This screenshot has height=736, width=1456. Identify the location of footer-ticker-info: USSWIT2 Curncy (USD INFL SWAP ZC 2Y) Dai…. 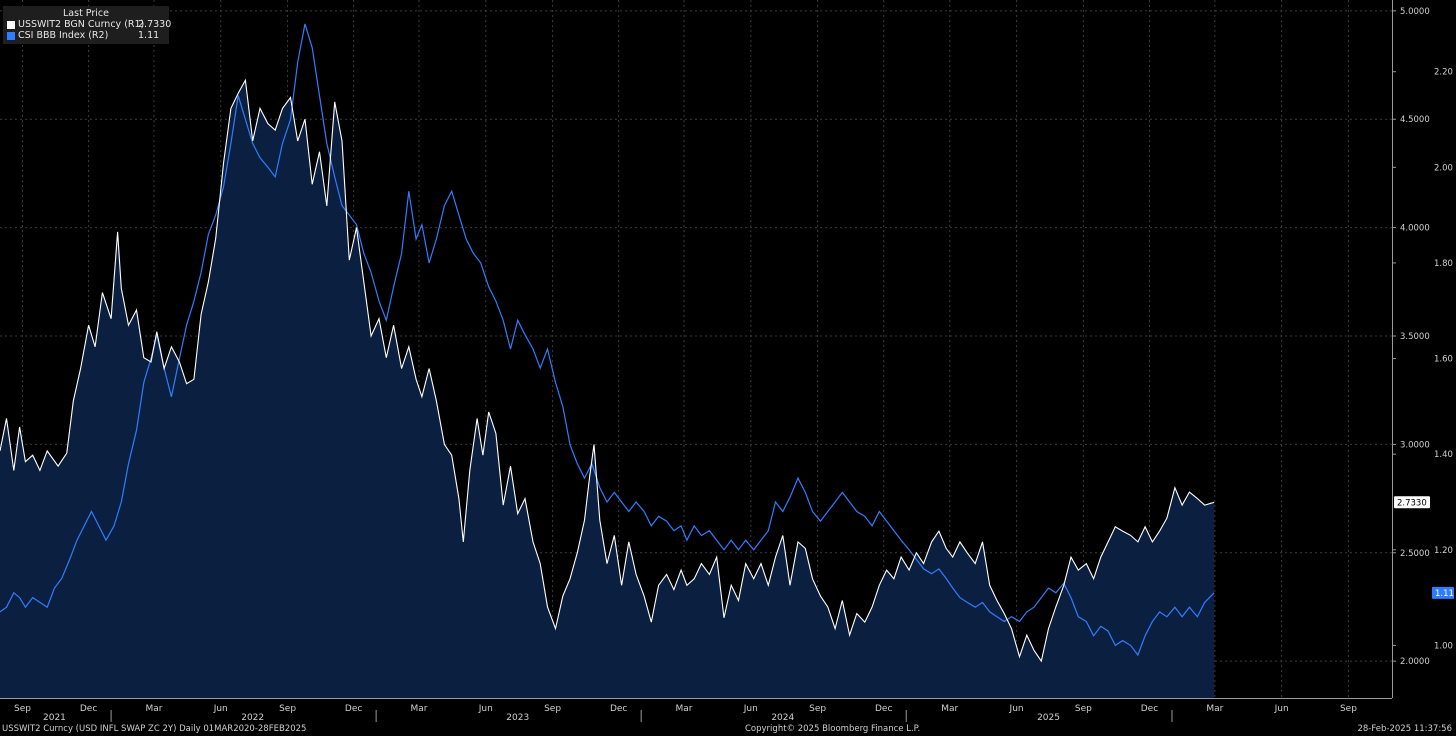
(154, 729).